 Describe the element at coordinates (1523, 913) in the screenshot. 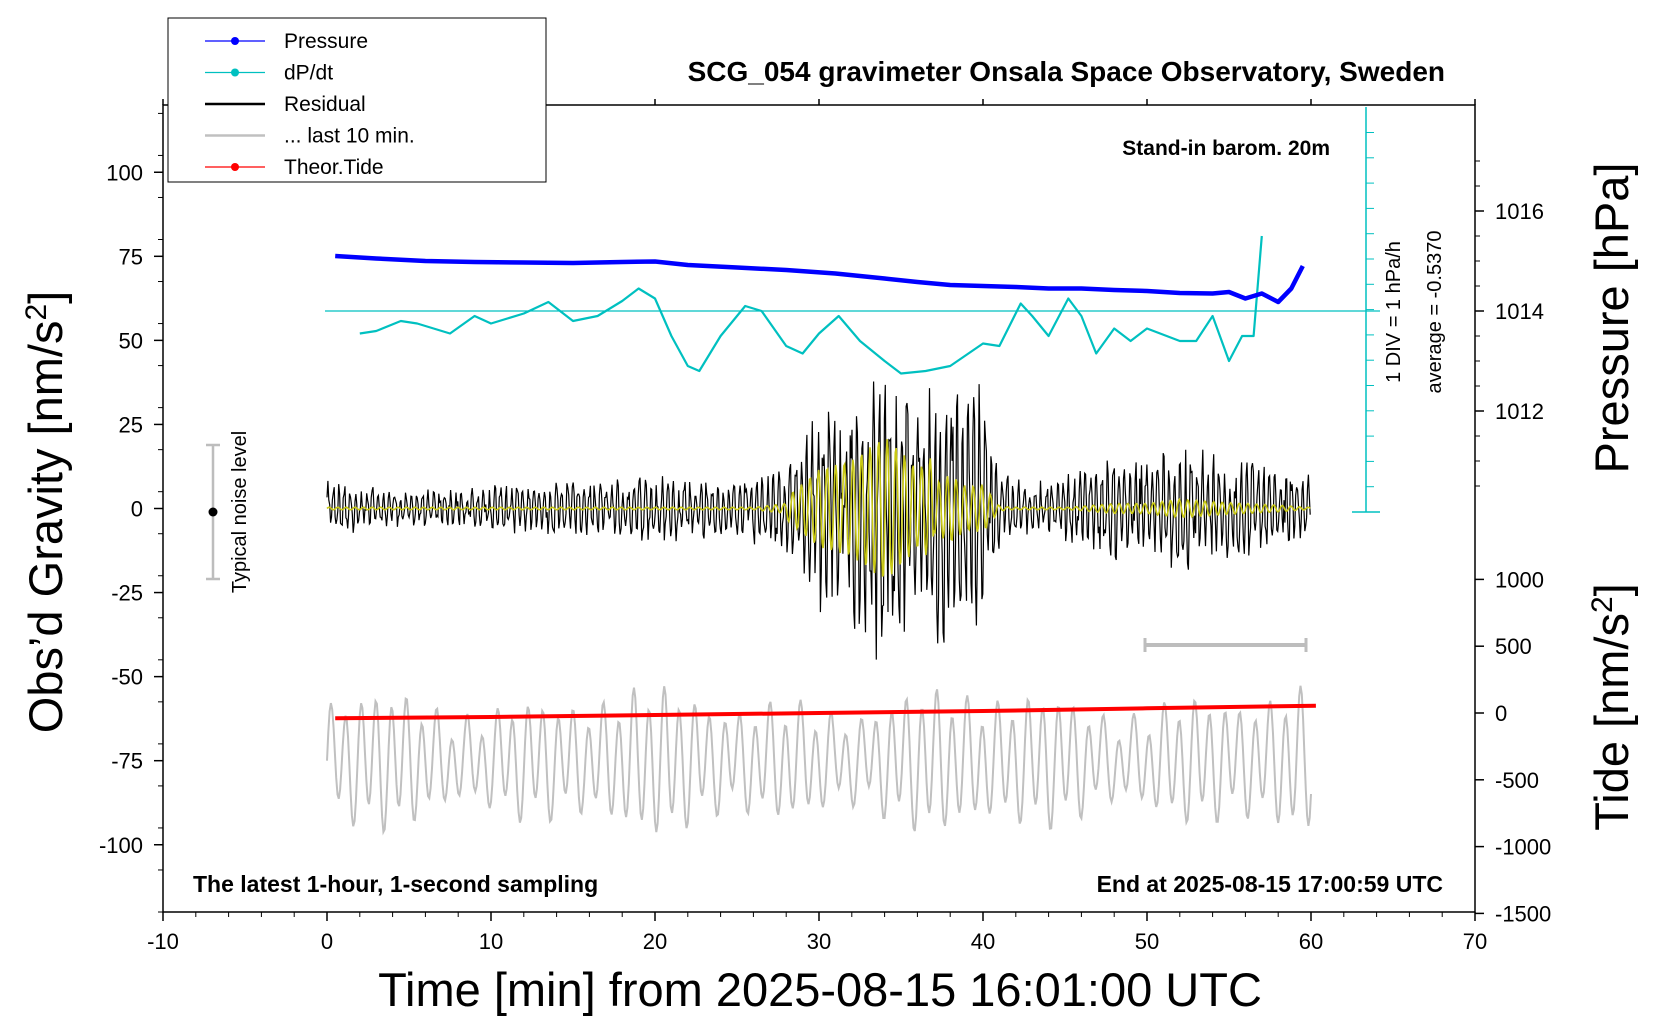

I see `y-tick-label-tide: -1500` at that location.